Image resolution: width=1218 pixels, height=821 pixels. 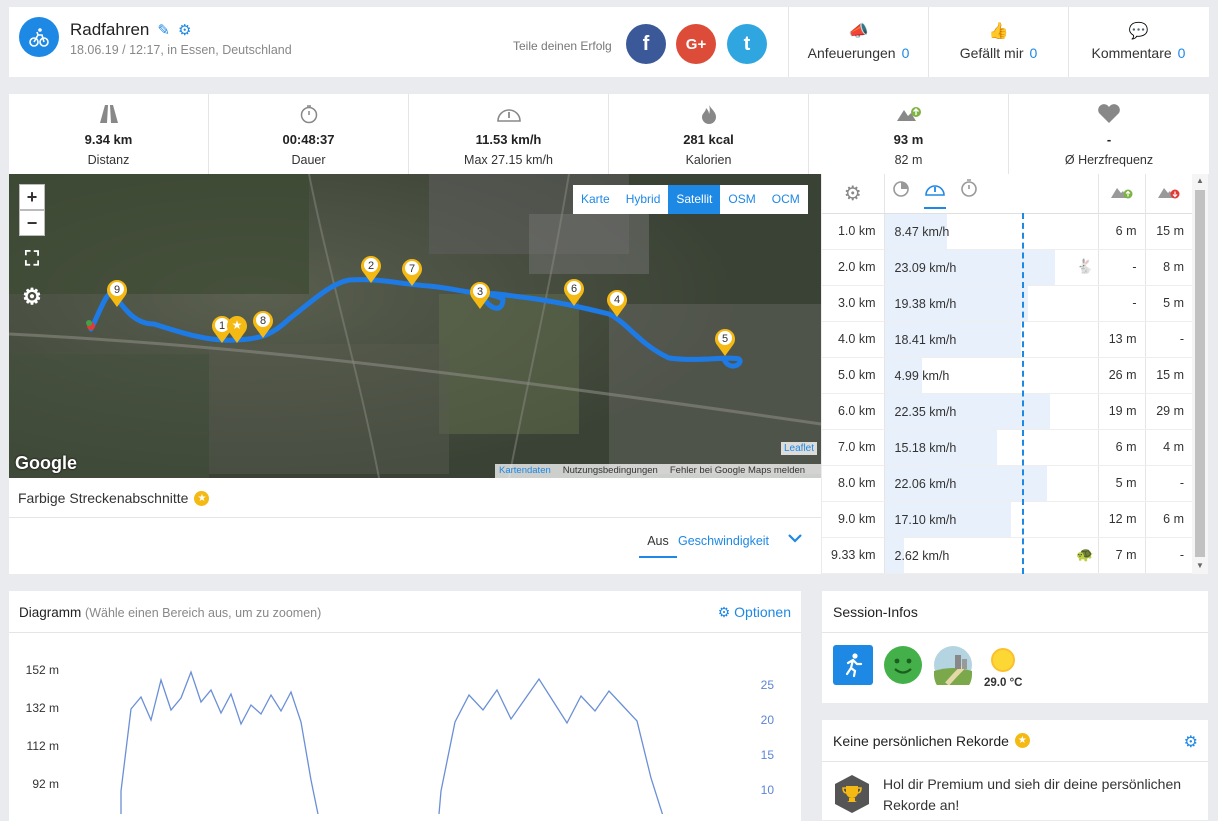 I want to click on ascent-header-icon, so click(x=1122, y=194).